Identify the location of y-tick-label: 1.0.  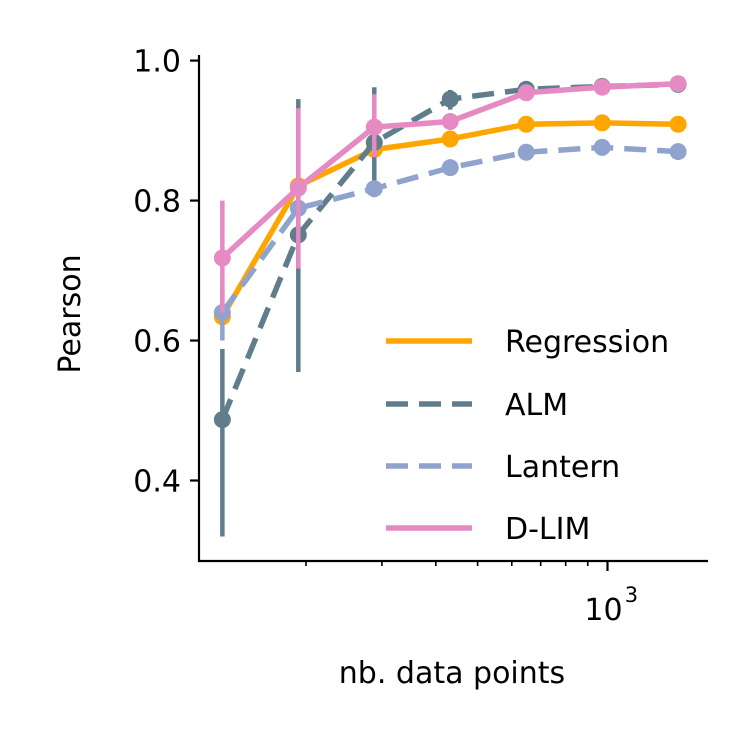
(157, 62).